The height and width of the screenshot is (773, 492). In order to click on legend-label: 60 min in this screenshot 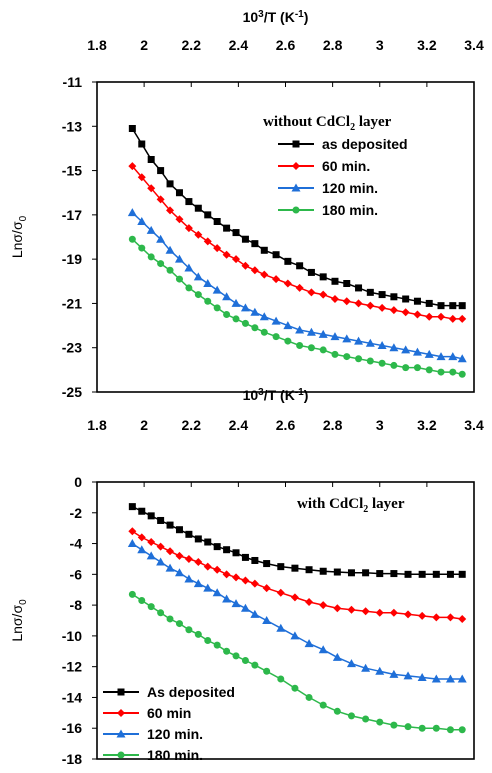, I will do `click(169, 713)`.